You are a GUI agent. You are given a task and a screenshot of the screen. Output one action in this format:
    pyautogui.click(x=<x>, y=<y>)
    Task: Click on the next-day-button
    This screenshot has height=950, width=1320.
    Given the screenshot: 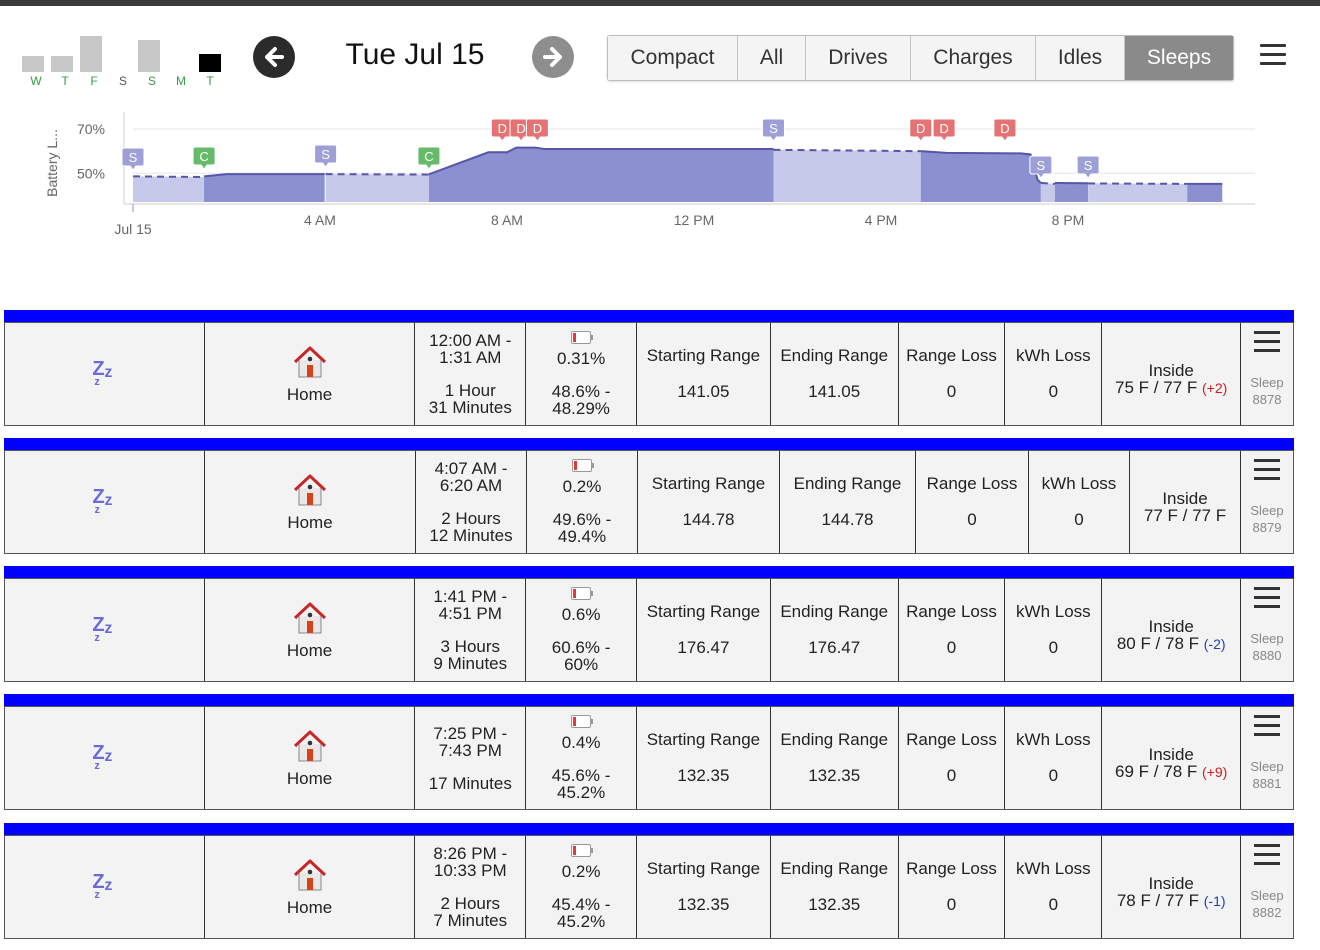 What is the action you would take?
    pyautogui.click(x=553, y=57)
    